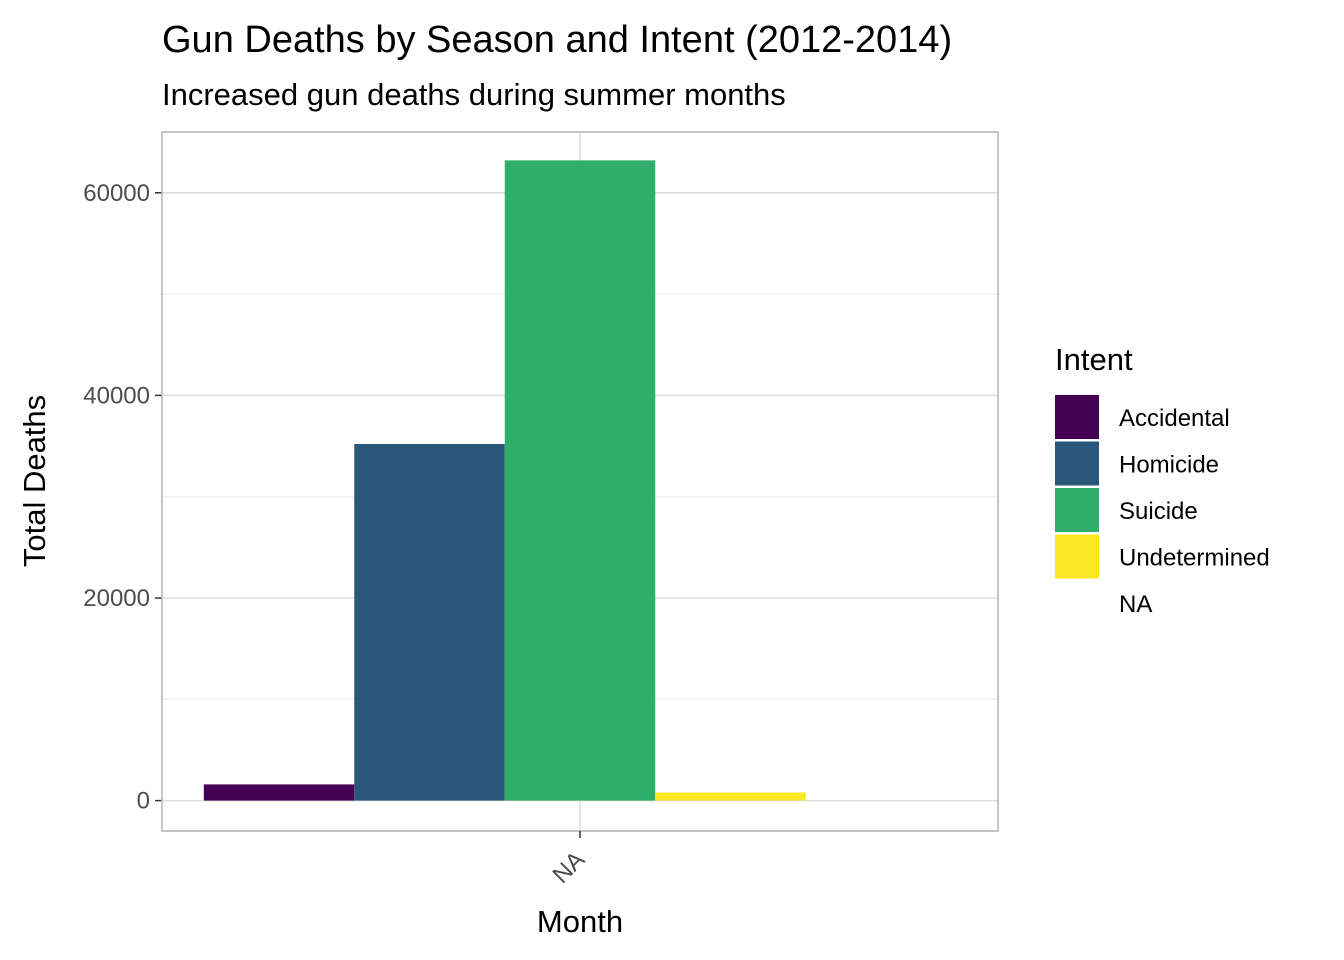 The height and width of the screenshot is (960, 1344). What do you see at coordinates (1077, 463) in the screenshot?
I see `legend-key-homicide` at bounding box center [1077, 463].